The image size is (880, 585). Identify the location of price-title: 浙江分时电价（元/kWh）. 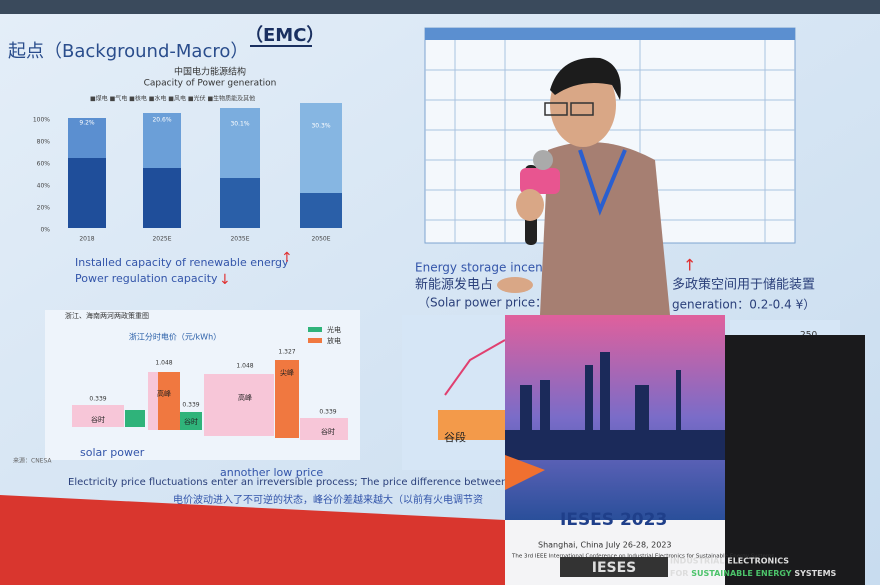
(175, 337).